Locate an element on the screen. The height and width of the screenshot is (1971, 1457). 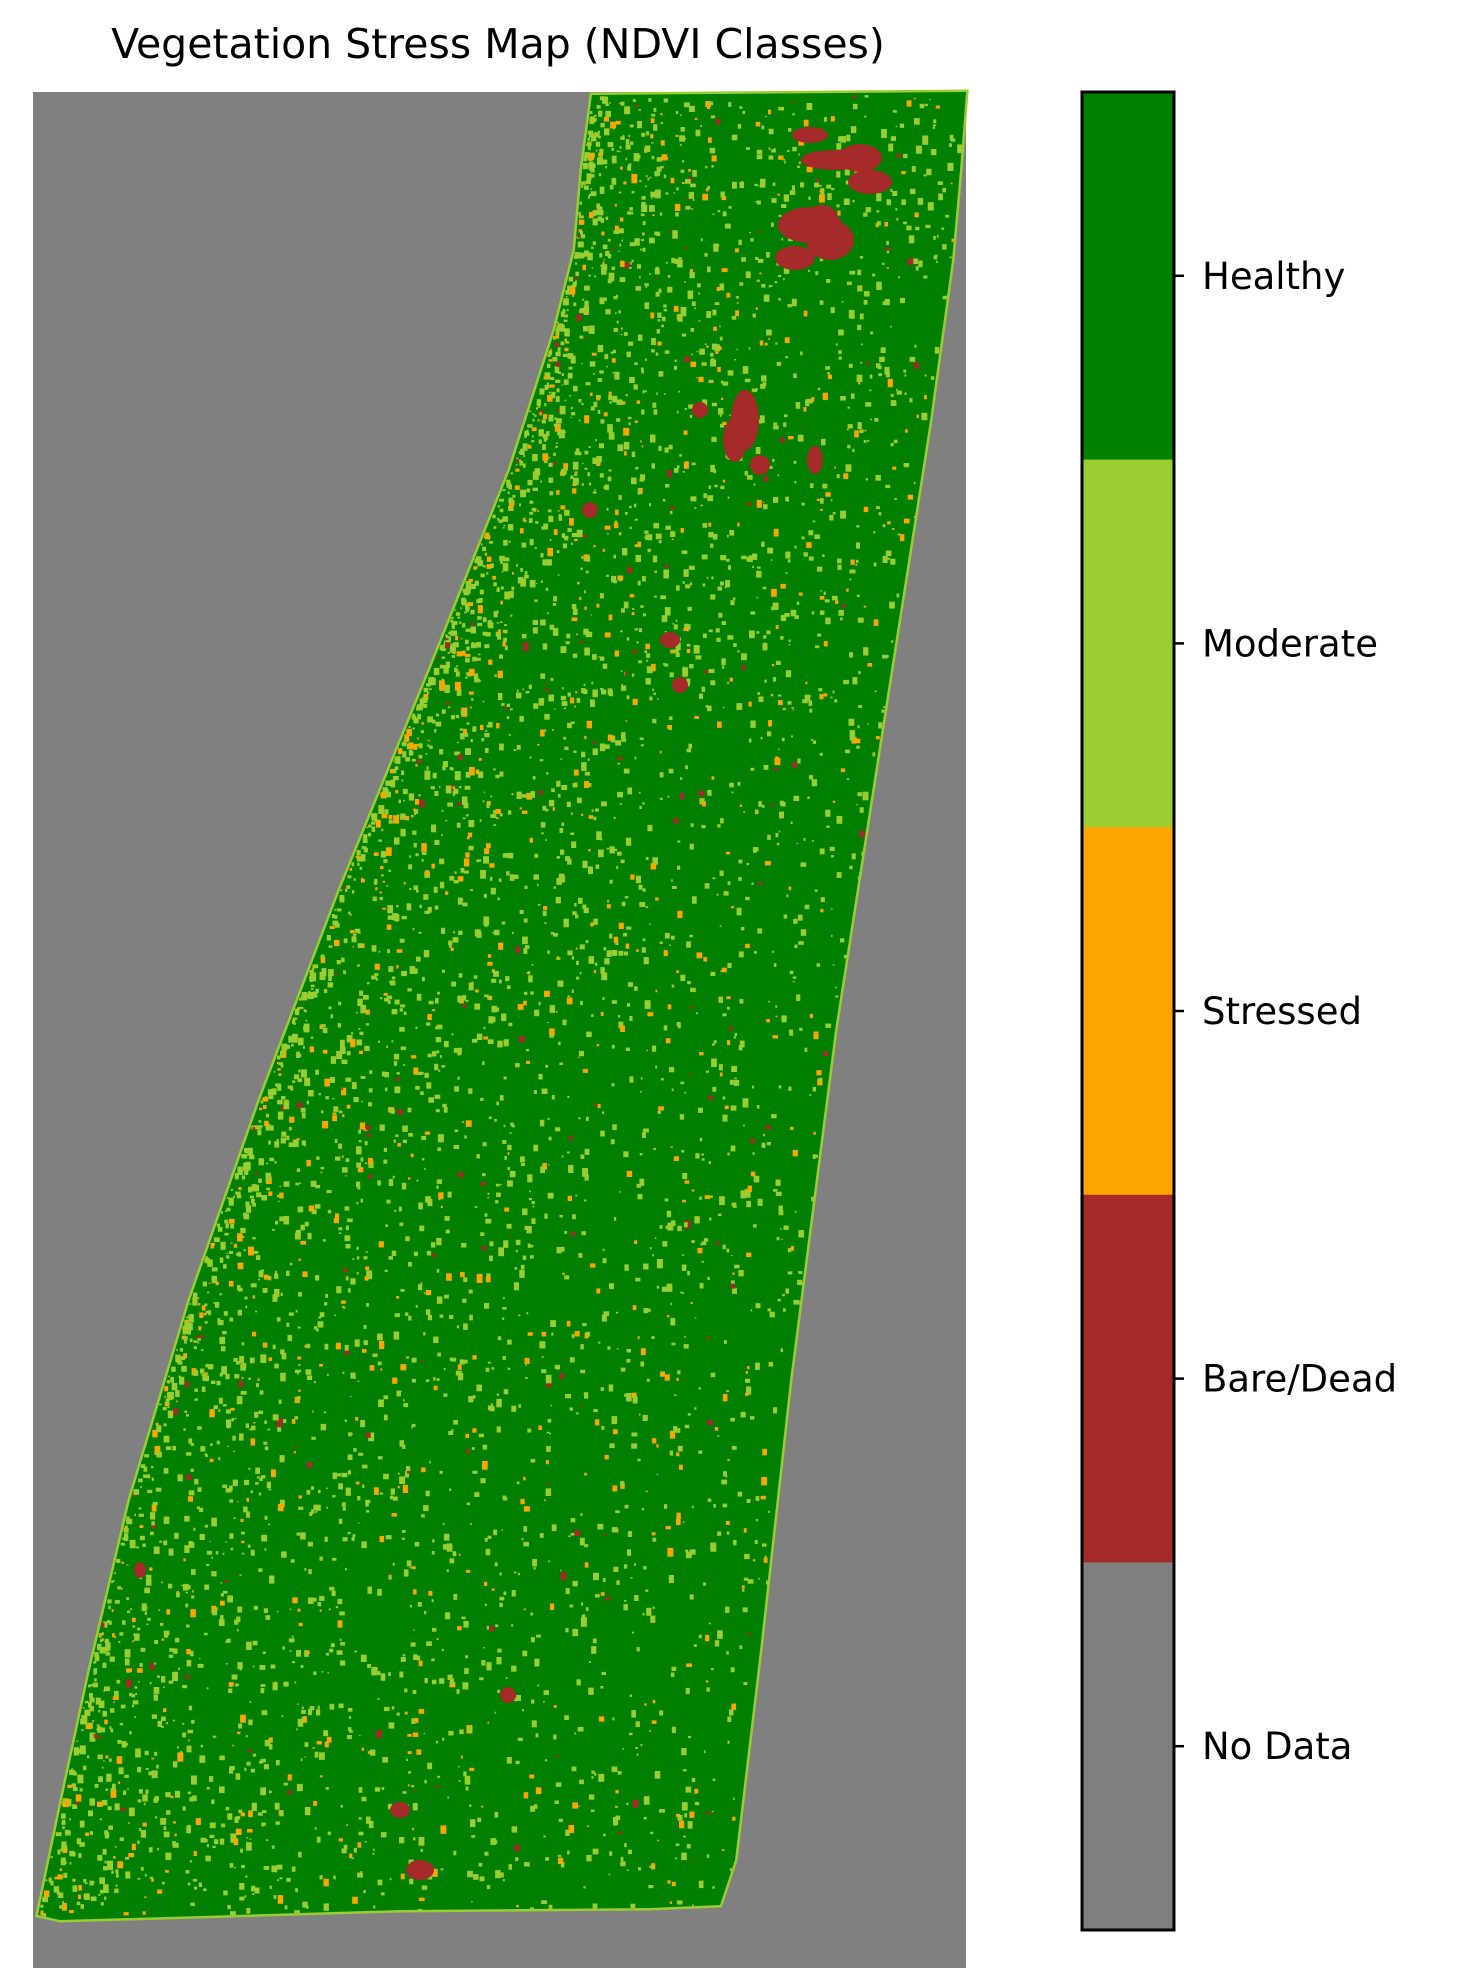
colorbar-segment-moderate is located at coordinates (1128, 643).